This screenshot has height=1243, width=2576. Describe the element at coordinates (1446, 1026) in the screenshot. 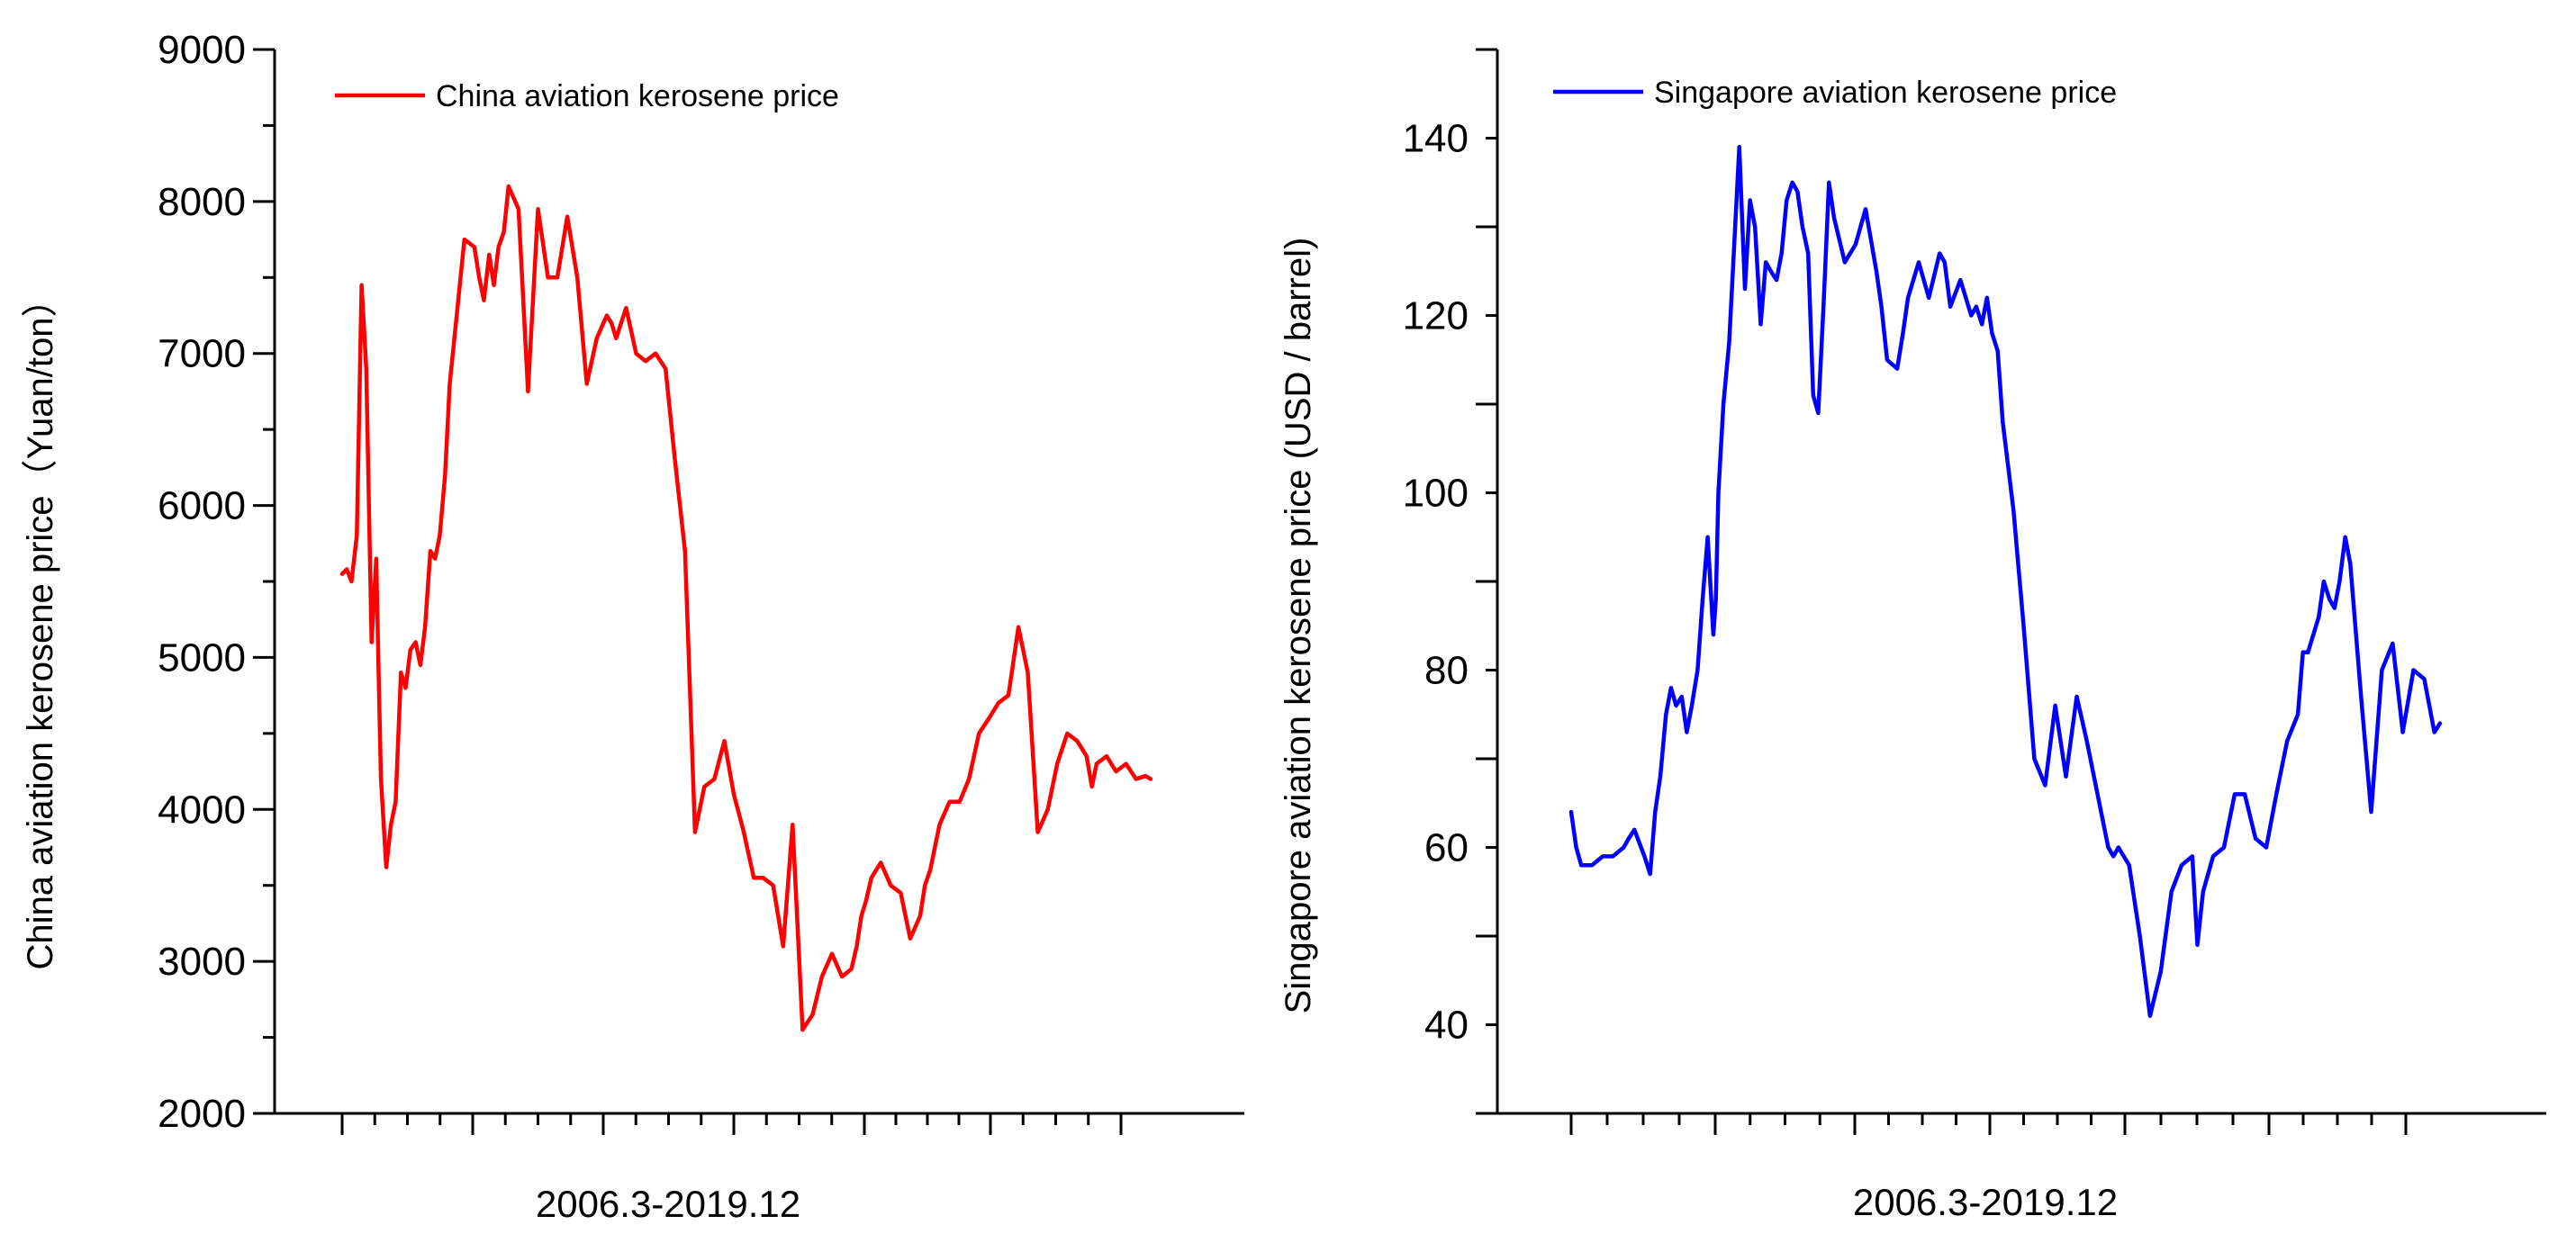

I see `y-tick-label: 40` at that location.